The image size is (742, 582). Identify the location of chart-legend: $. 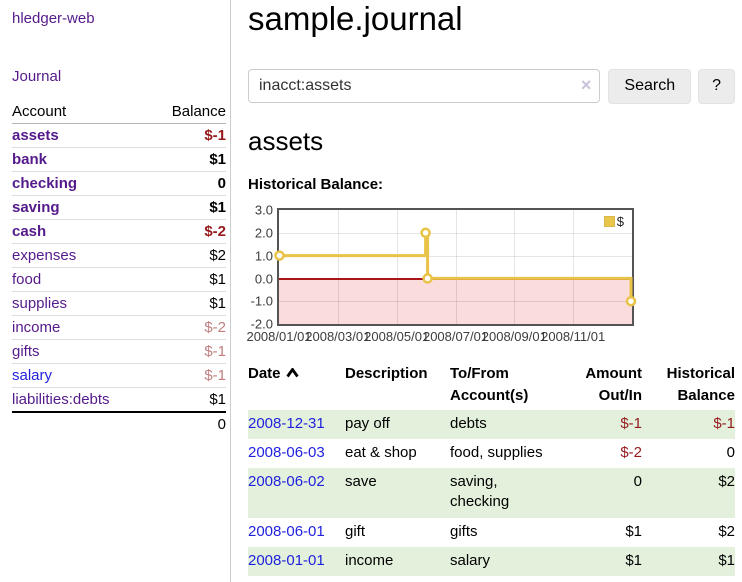
(613, 222).